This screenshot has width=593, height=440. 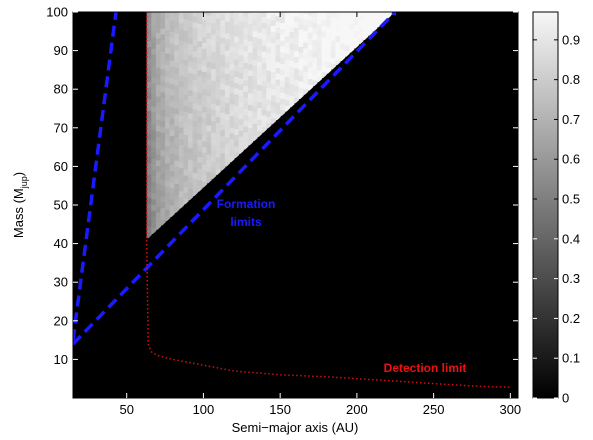 I want to click on x-tick-label: 150, so click(x=280, y=409).